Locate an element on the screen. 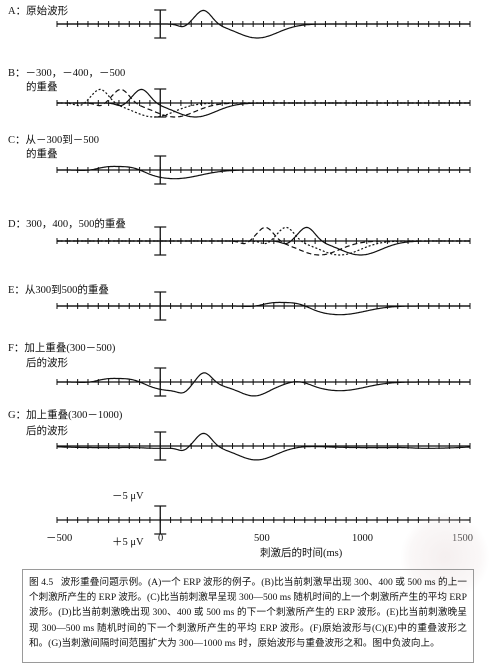 This screenshot has width=491, height=671. panel-a-label: A：原始波形 is located at coordinates (38, 10).